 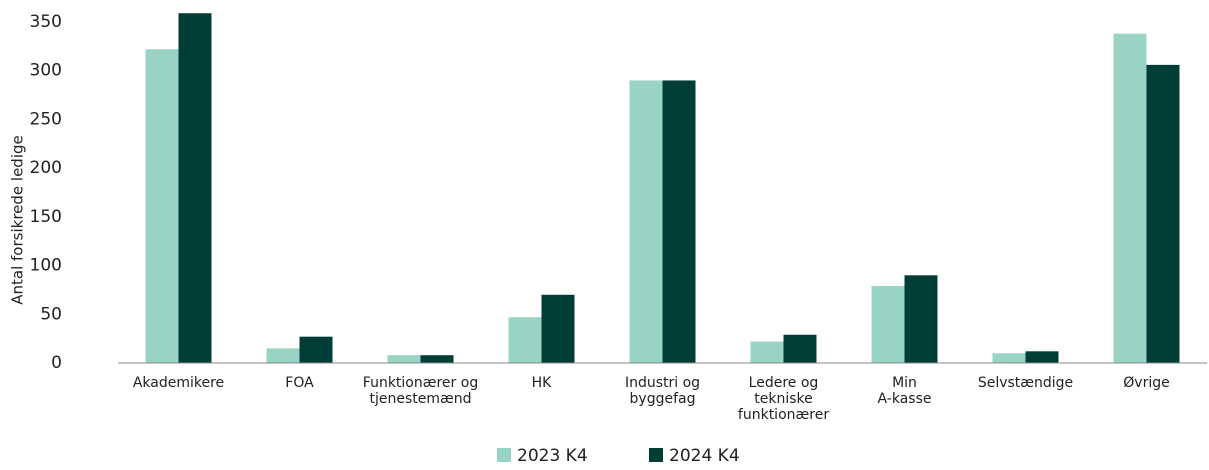 What do you see at coordinates (904, 383) in the screenshot?
I see `x-tick-label-line: Min` at bounding box center [904, 383].